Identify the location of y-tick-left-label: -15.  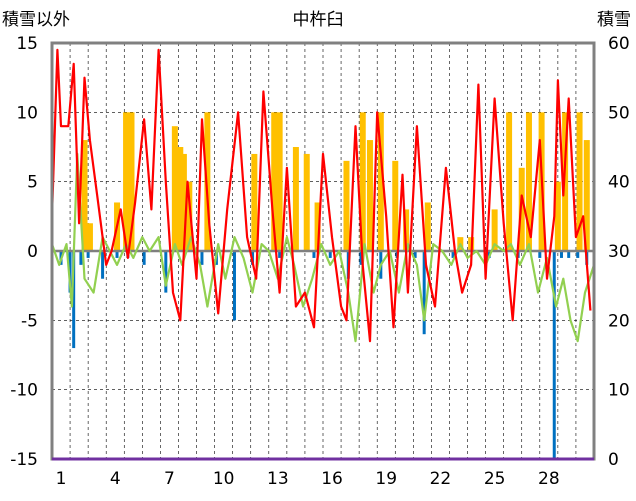
(24, 460).